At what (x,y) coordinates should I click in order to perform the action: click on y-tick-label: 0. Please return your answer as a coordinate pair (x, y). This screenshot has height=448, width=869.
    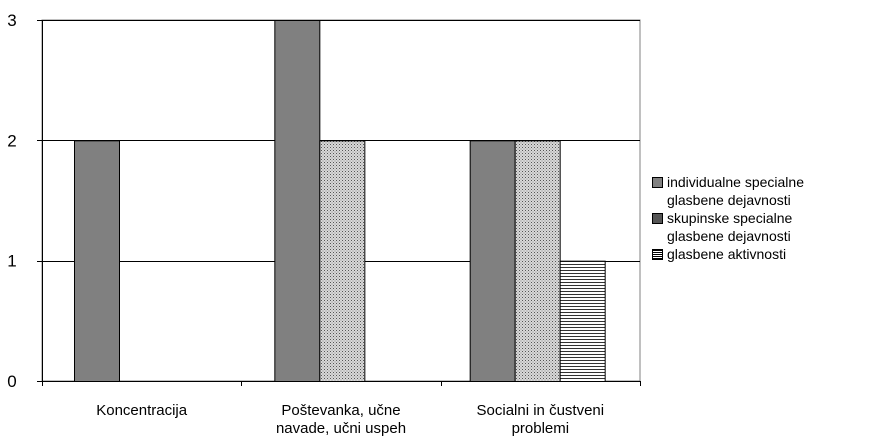
    Looking at the image, I should click on (11, 381).